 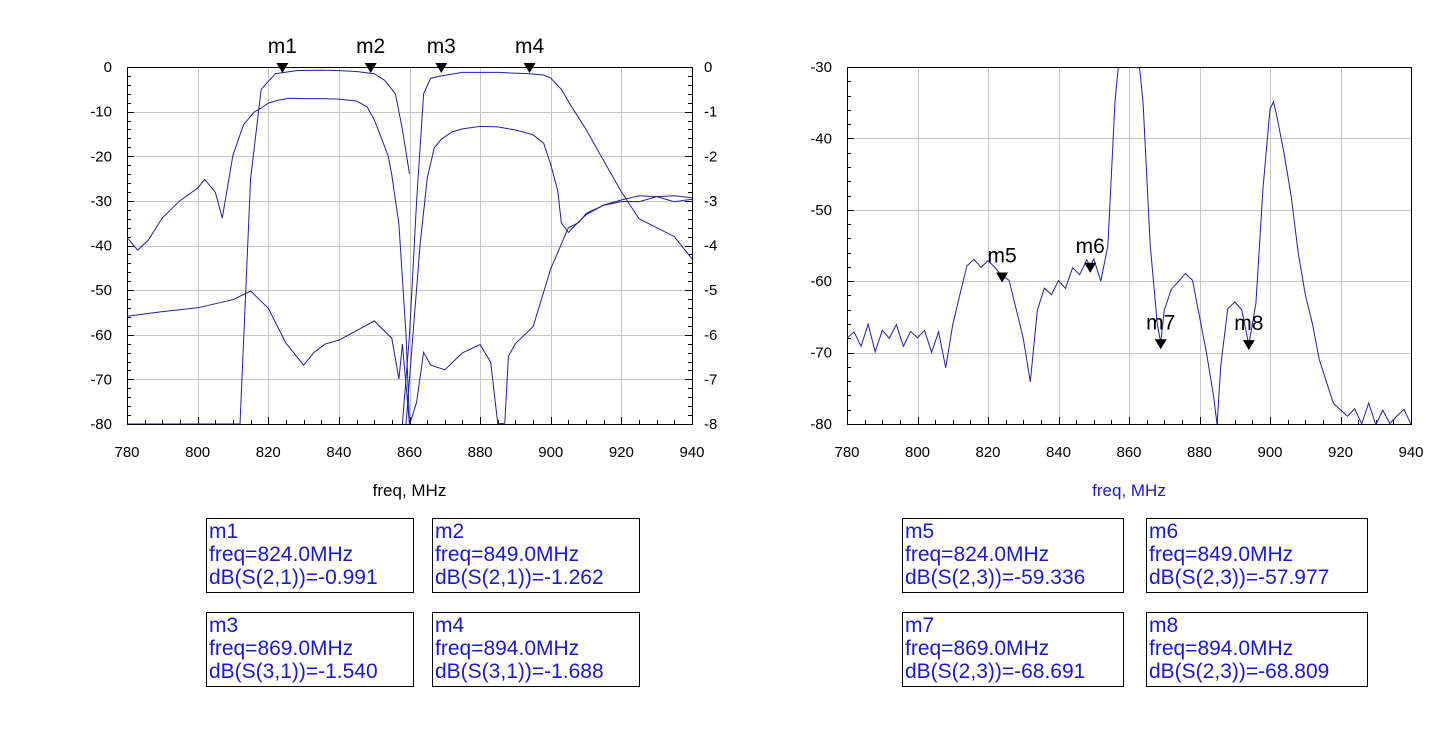 What do you see at coordinates (710, 201) in the screenshot?
I see `y-right-tick-label: -3` at bounding box center [710, 201].